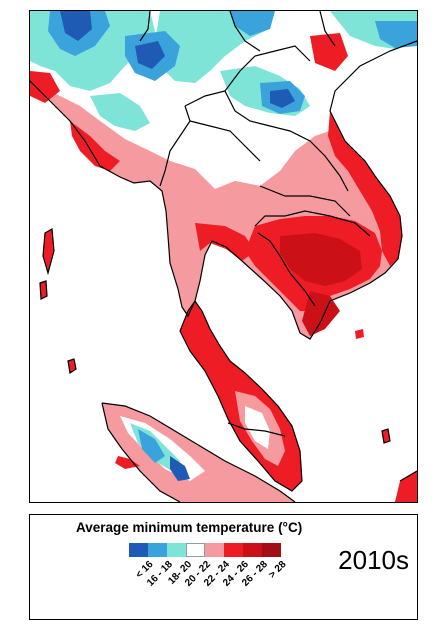 The height and width of the screenshot is (631, 447). I want to click on east-coast-hot, so click(365, 188).